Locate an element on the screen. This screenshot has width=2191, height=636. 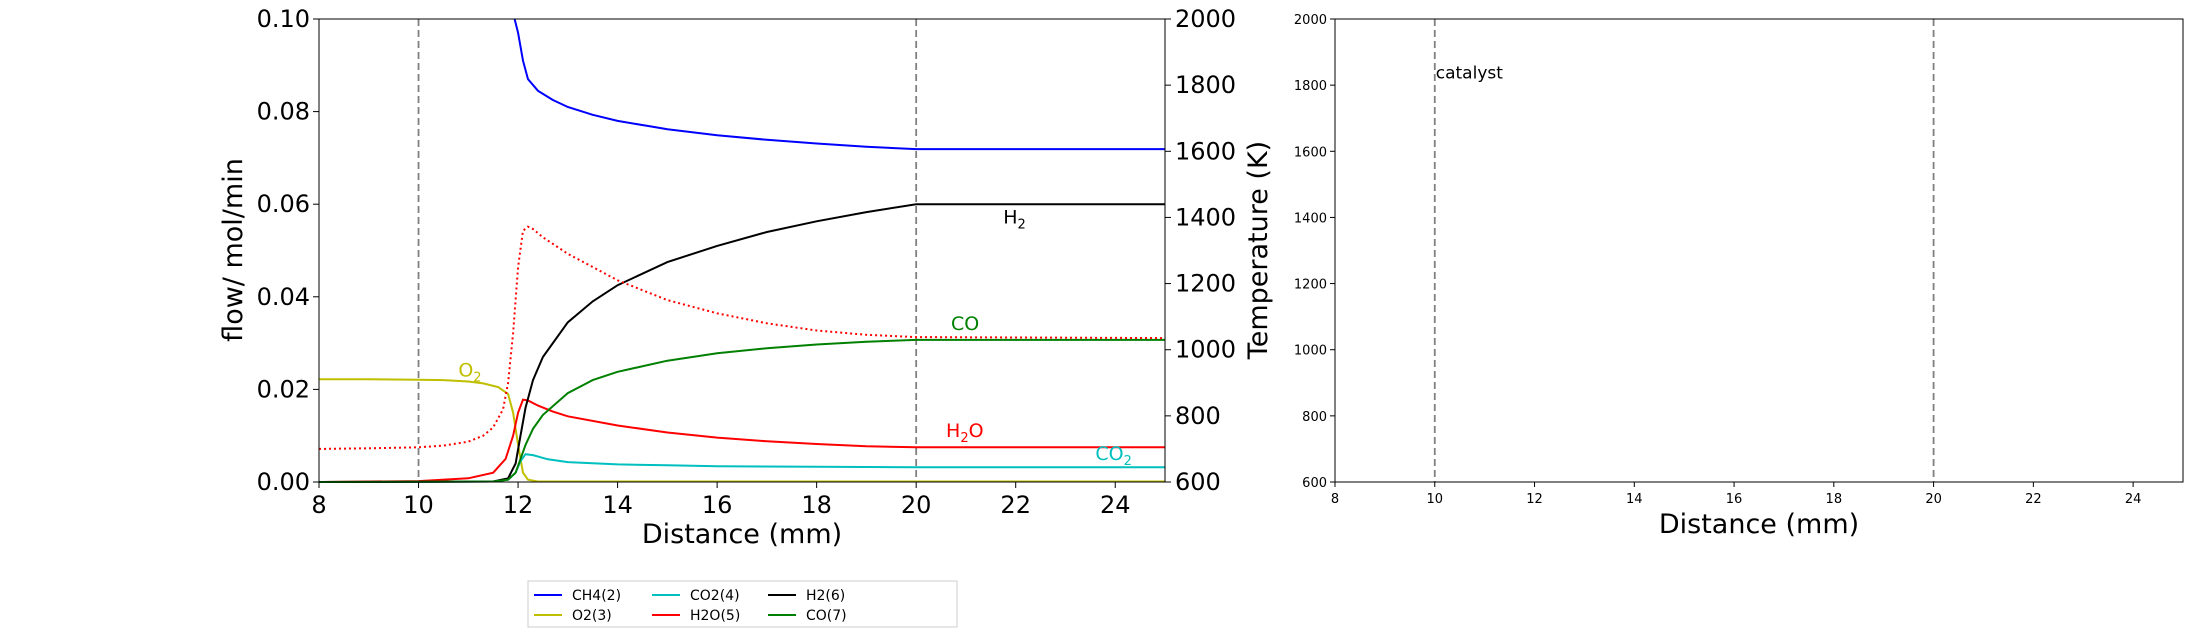
legend-entry: H2O(5) is located at coordinates (696, 616).